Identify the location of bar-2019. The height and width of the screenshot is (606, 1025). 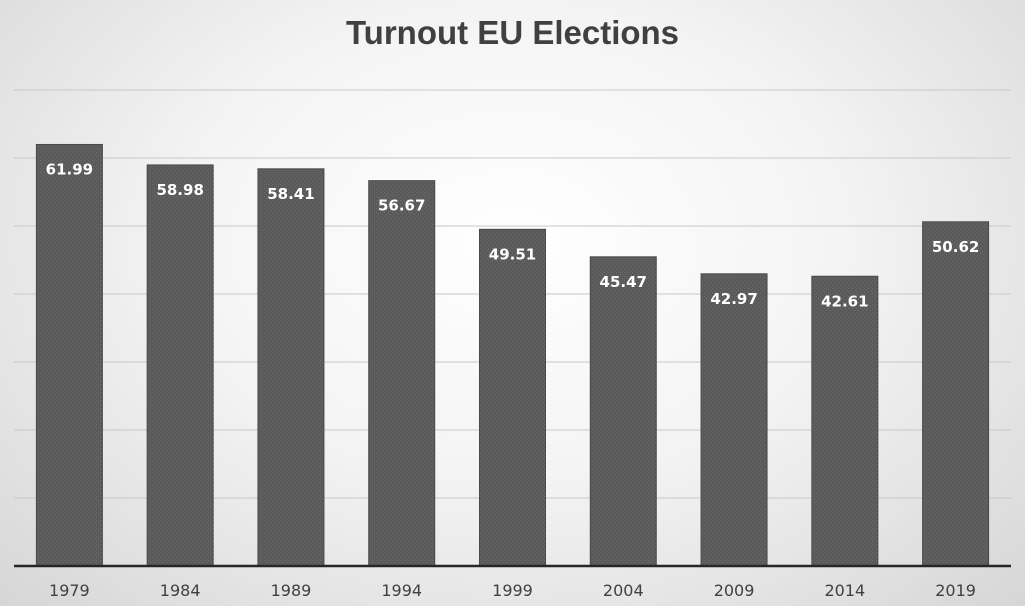
(956, 394).